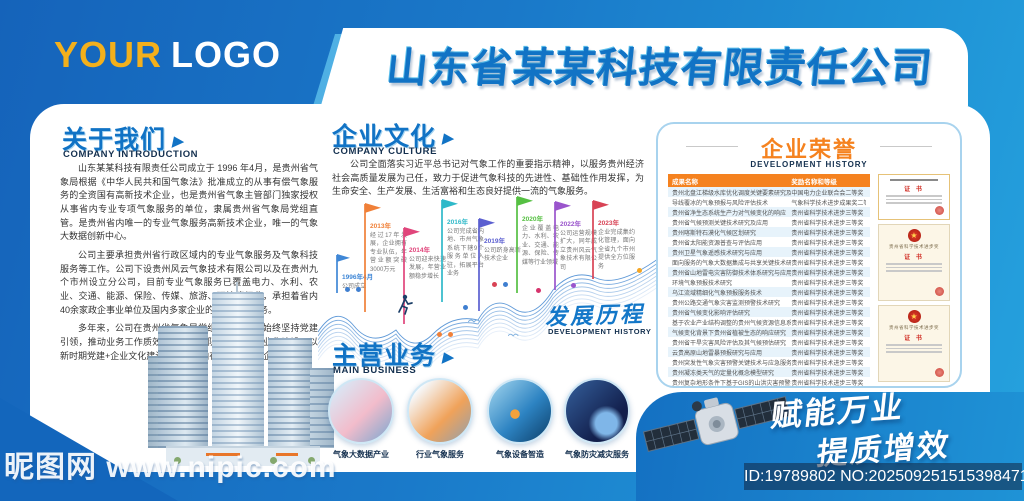 Image resolution: width=1024 pixels, height=501 pixels. I want to click on table-row: 贵州北盘江梯级水库优化调度关键要素研究及实践 中国电力企业联合会二等奖, so click(769, 192).